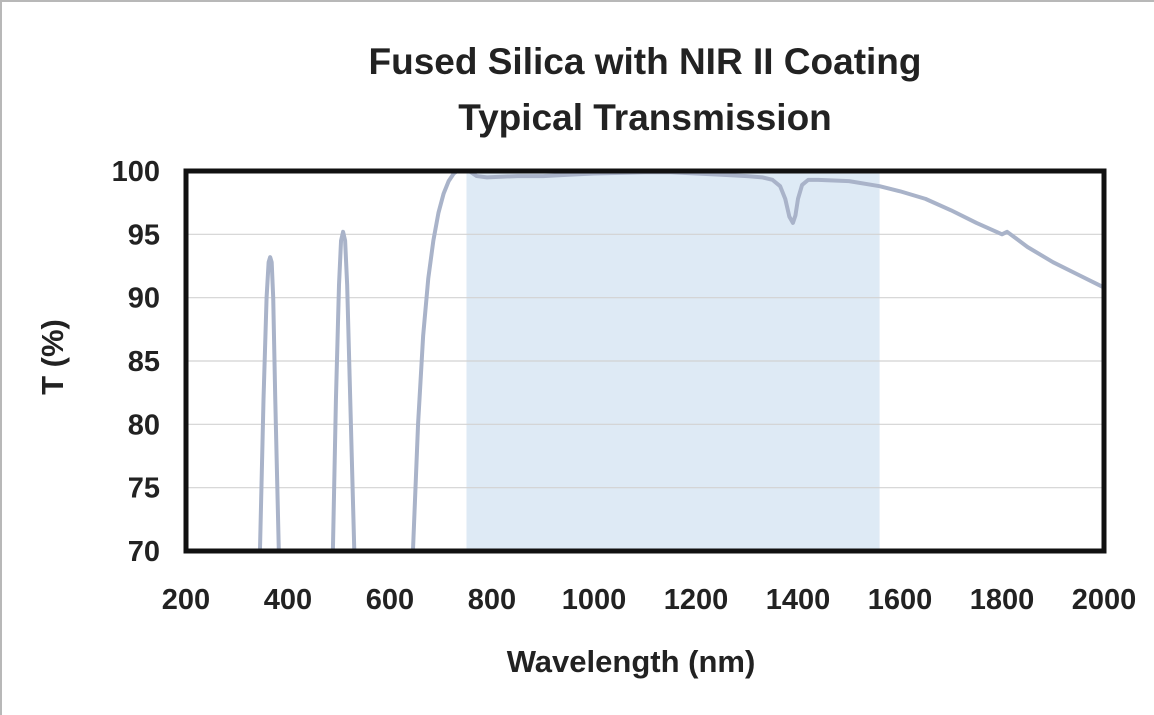  Describe the element at coordinates (144, 235) in the screenshot. I see `y-tick-label: 95` at that location.